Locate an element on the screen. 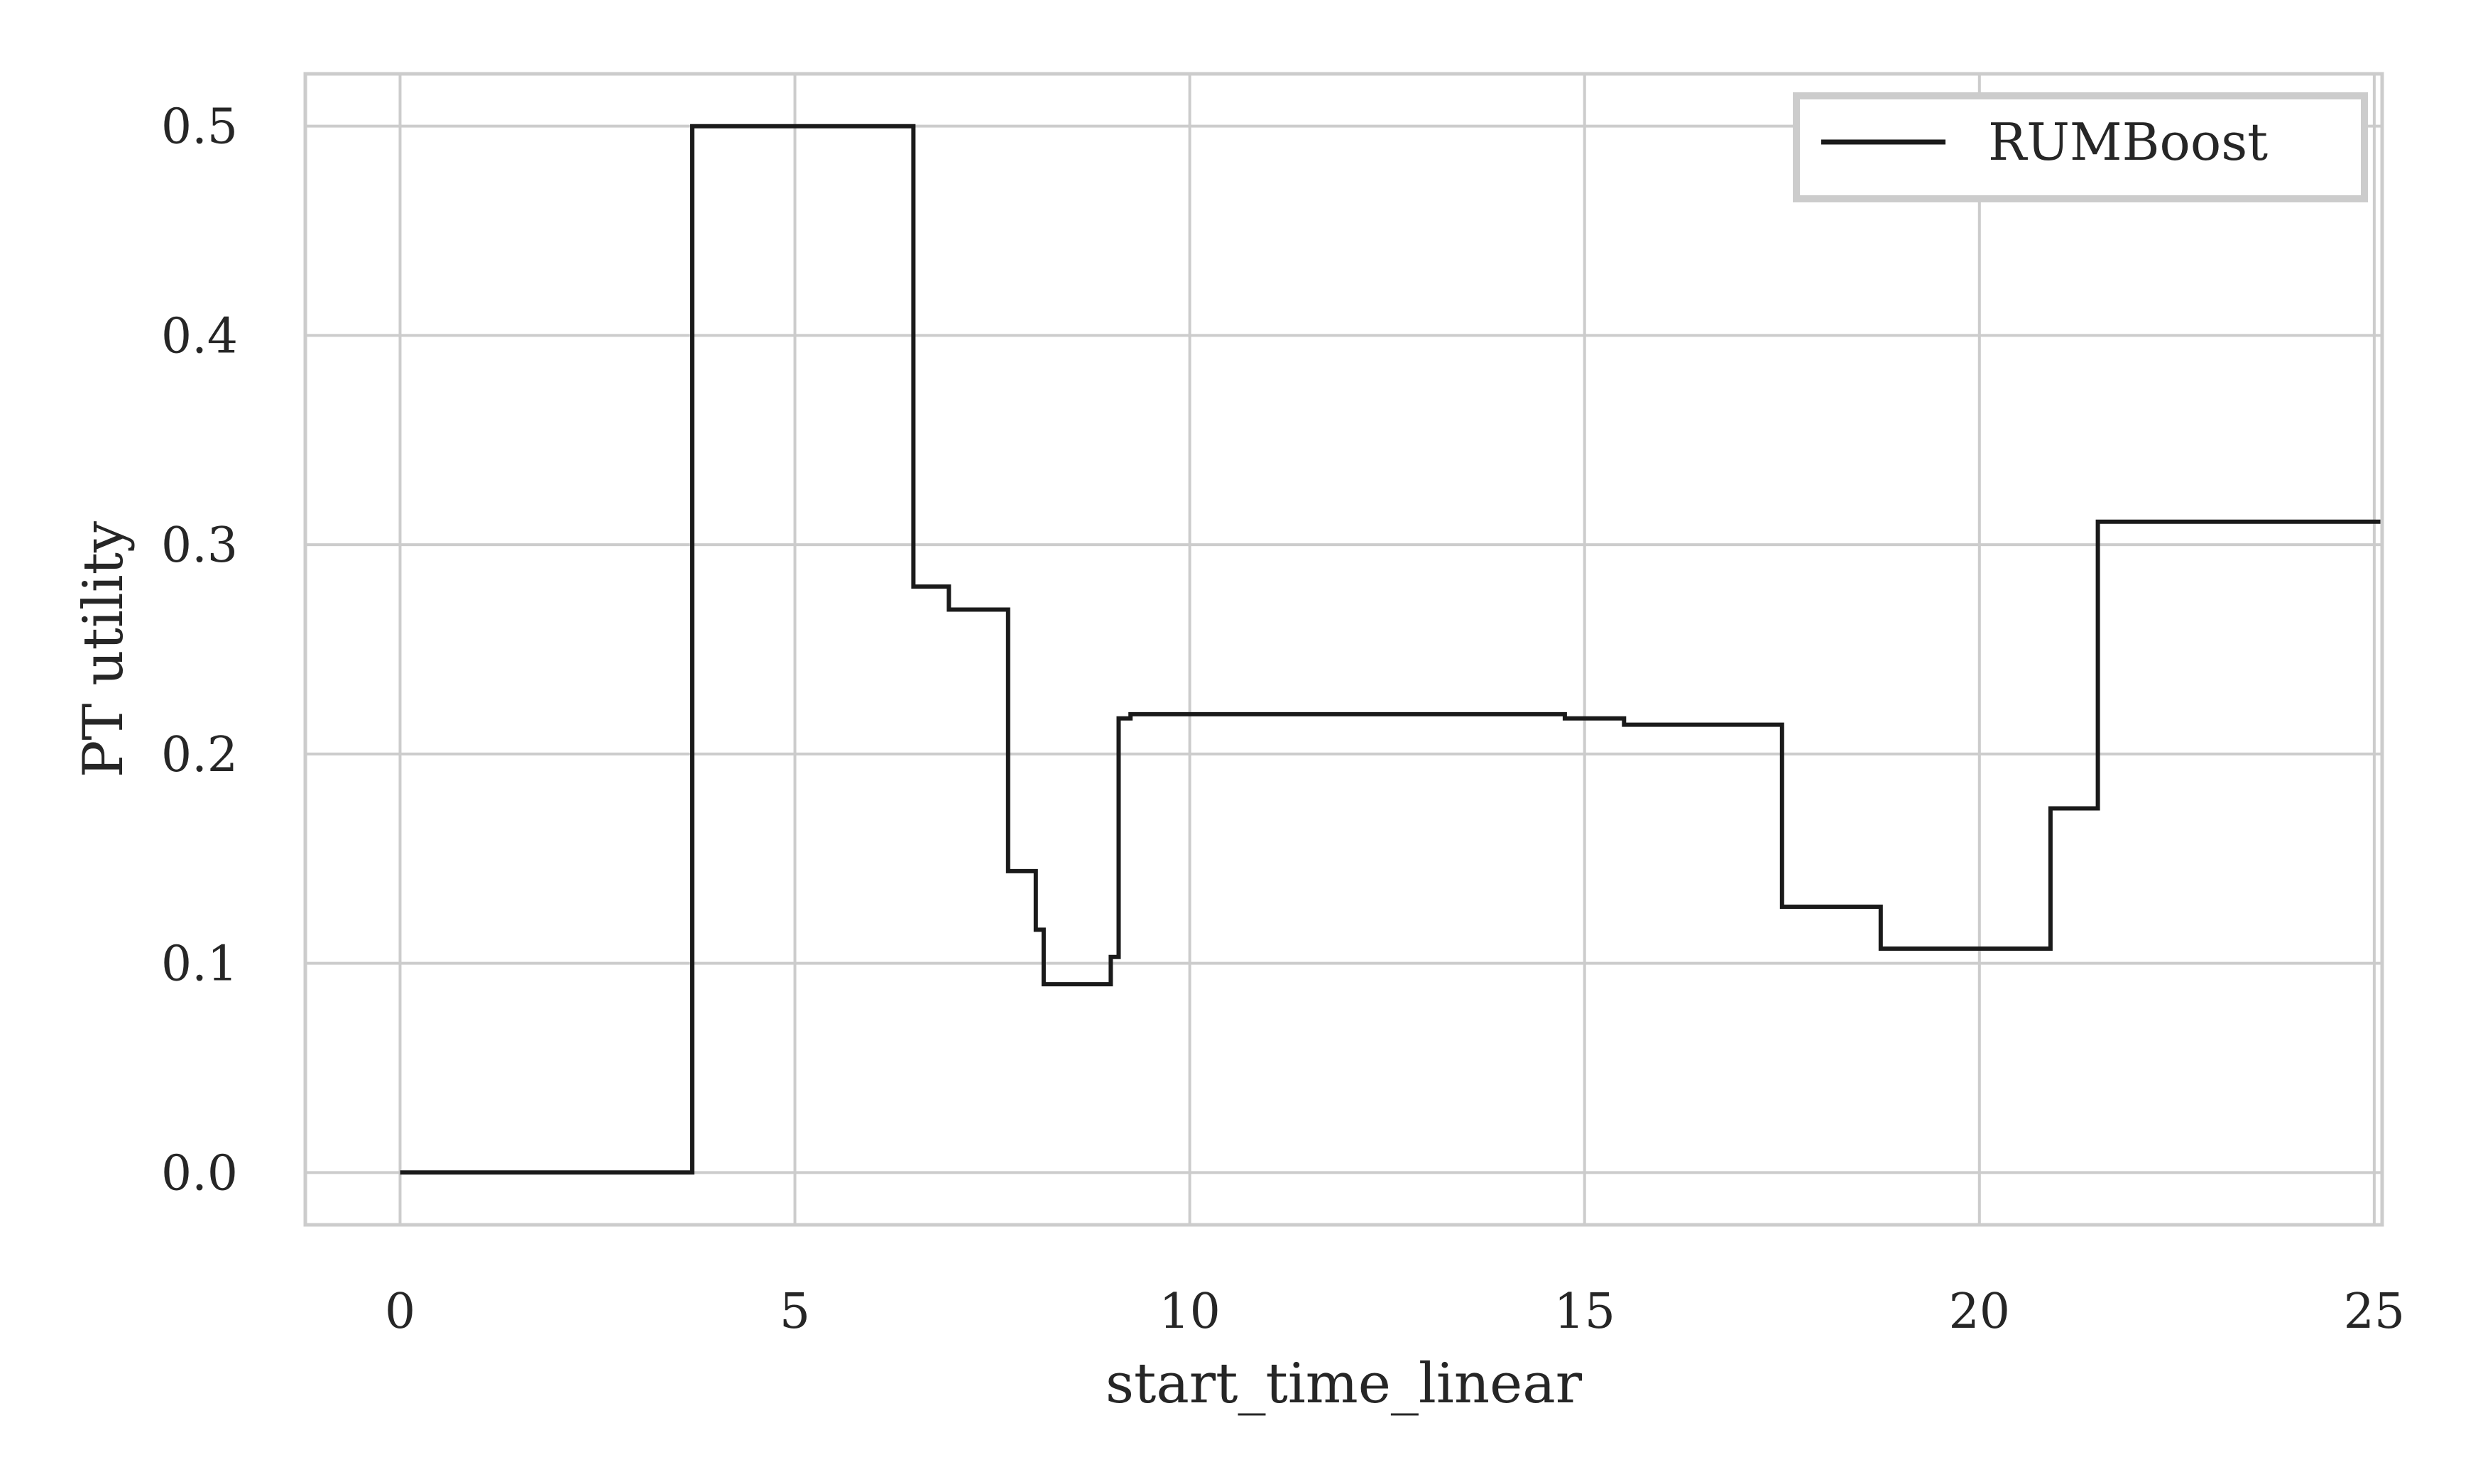 The height and width of the screenshot is (1484, 2478). legend-box is located at coordinates (2080, 147).